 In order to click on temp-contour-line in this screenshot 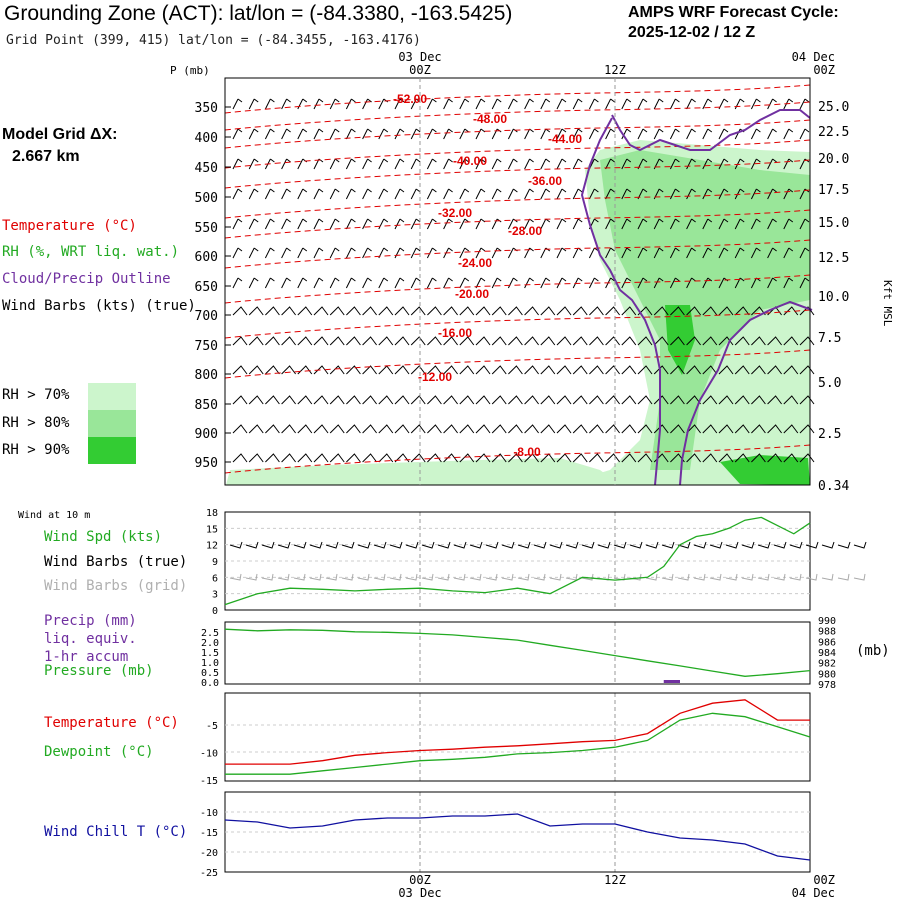, I will do `click(517, 364)`.